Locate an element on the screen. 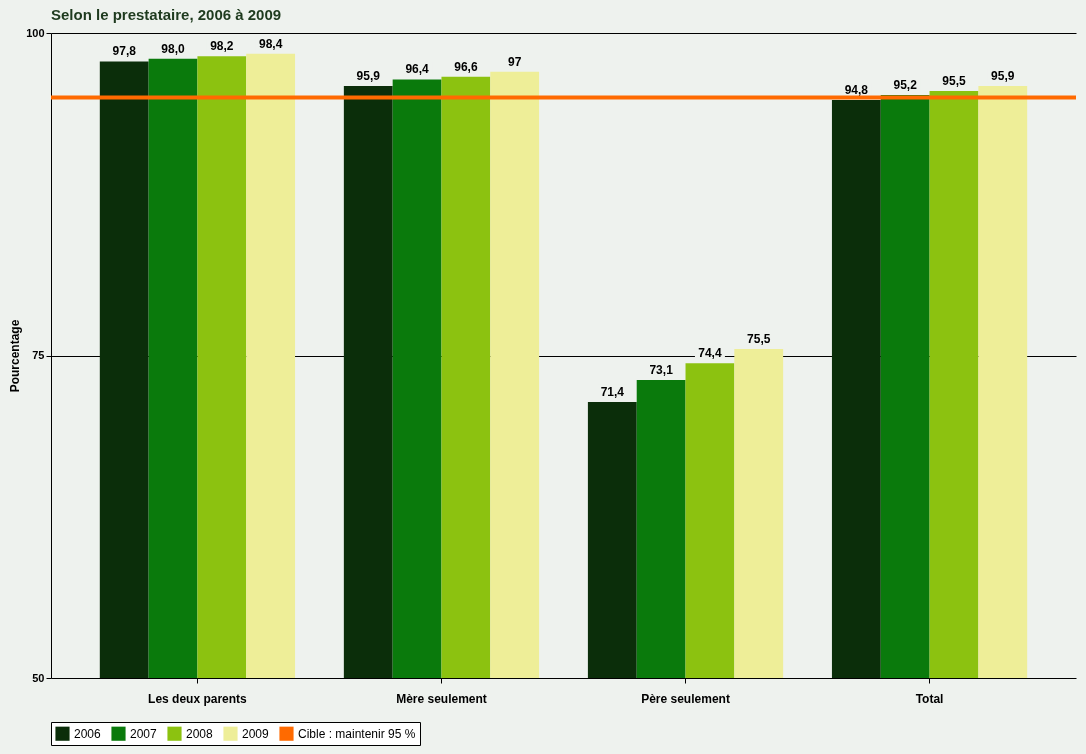  data-label: 97 is located at coordinates (515, 61).